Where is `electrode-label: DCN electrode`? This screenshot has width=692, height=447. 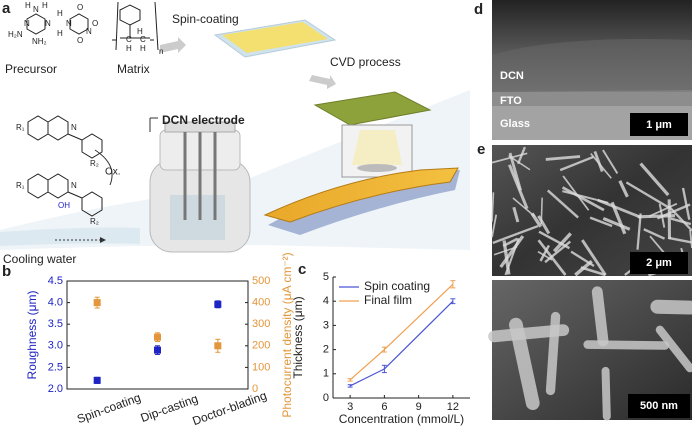
electrode-label: DCN electrode is located at coordinates (203, 120).